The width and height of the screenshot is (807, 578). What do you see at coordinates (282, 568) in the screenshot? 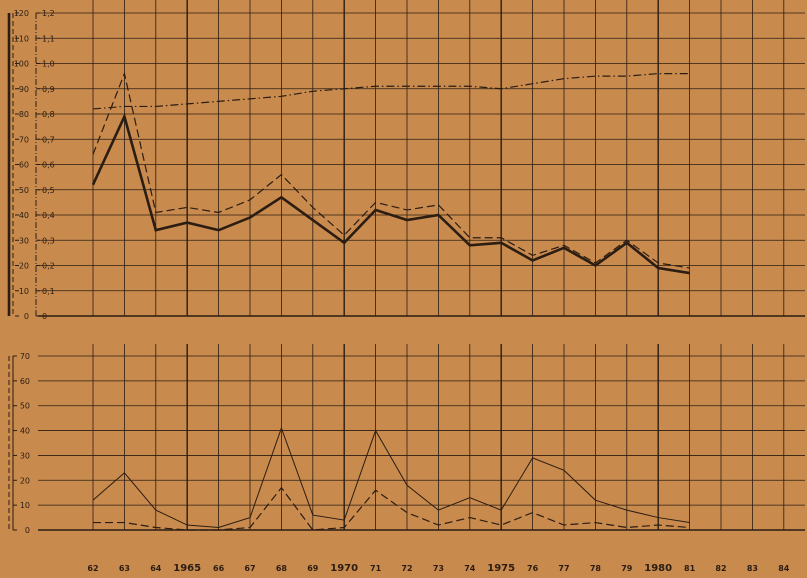
I see `x-tick-label: 68` at bounding box center [282, 568].